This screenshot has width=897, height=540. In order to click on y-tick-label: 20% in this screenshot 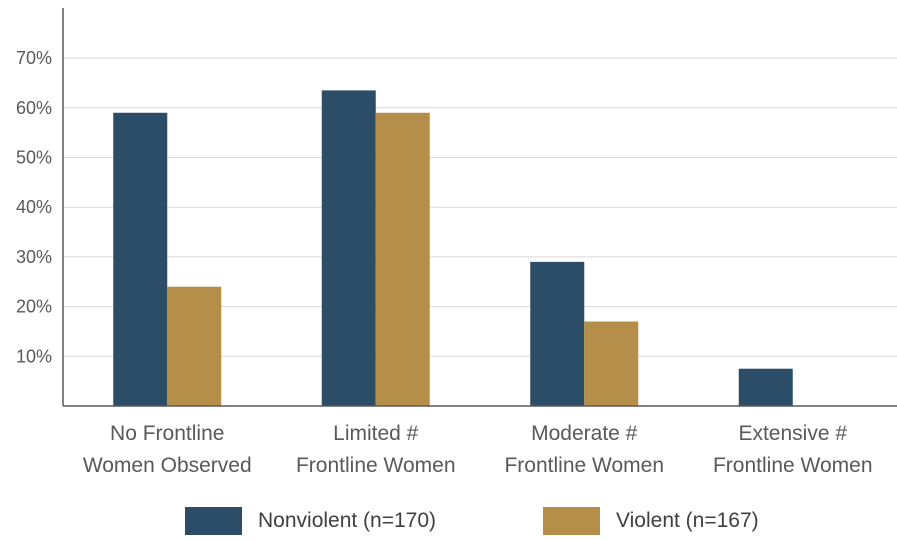, I will do `click(34, 307)`.